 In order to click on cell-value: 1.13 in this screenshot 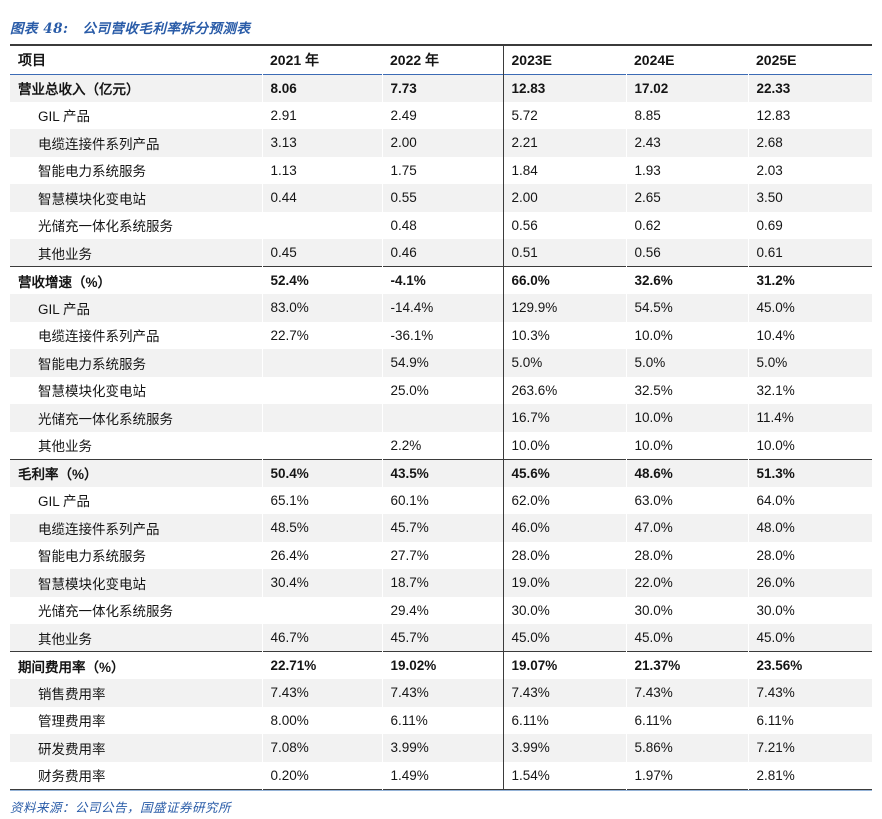, I will do `click(321, 170)`.